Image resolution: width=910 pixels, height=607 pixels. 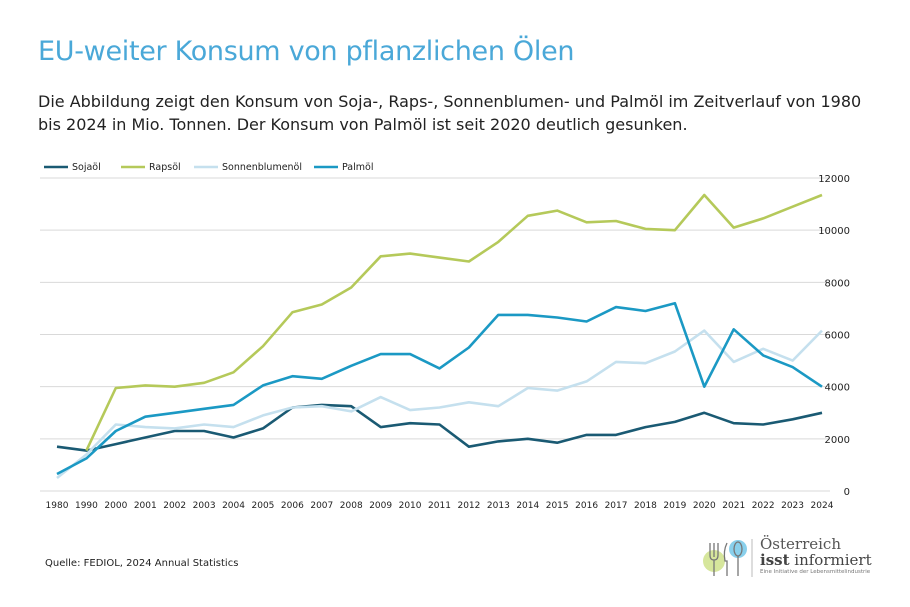 I want to click on x-tick-label: 2016, so click(x=586, y=506).